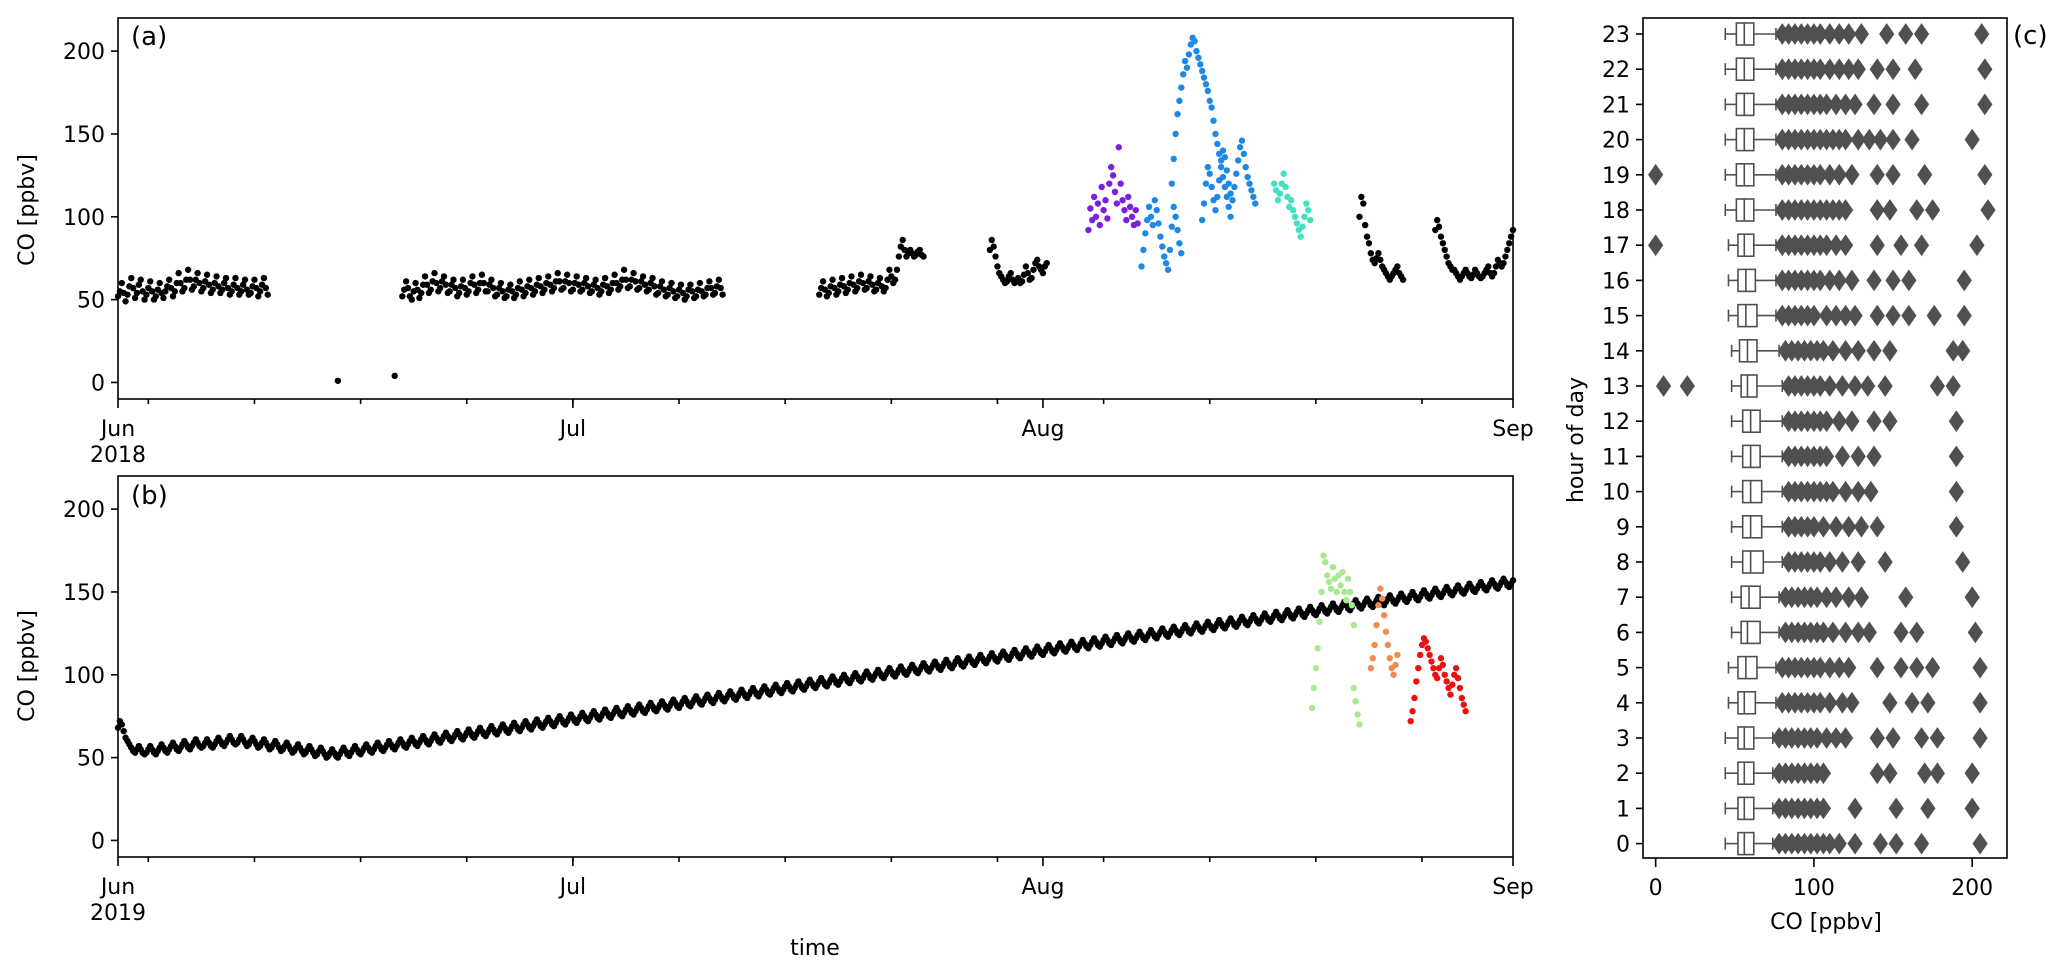 This screenshot has height=975, width=2067. I want to click on panel-a-y-tick-label: 0, so click(98, 383).